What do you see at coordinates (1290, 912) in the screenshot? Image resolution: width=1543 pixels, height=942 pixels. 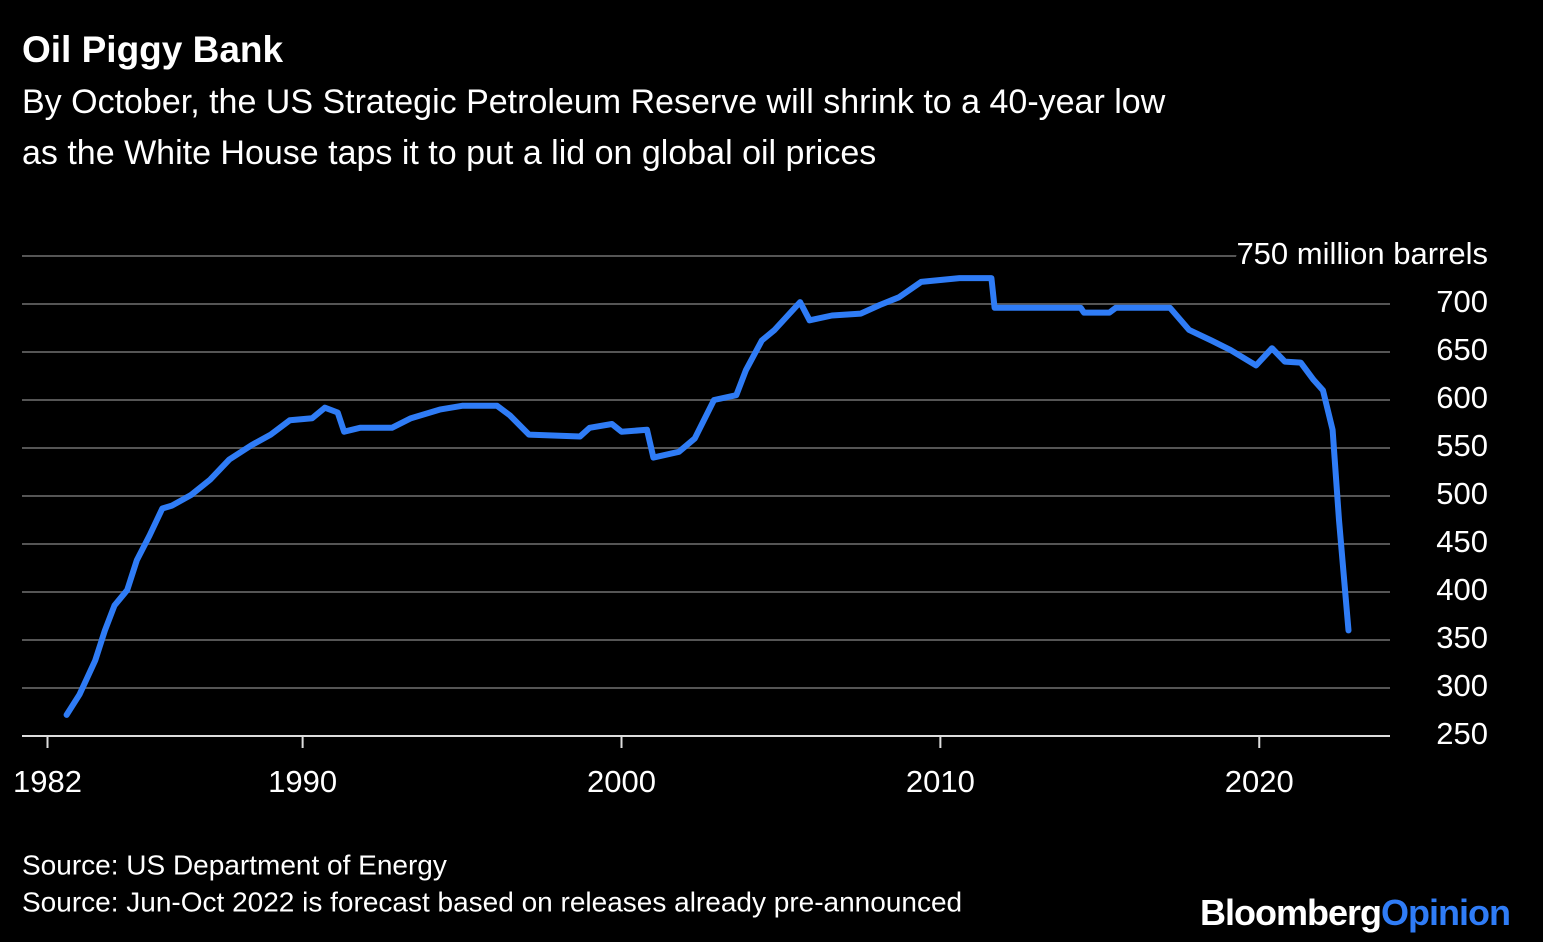 I see `logo-part: Bloomberg` at bounding box center [1290, 912].